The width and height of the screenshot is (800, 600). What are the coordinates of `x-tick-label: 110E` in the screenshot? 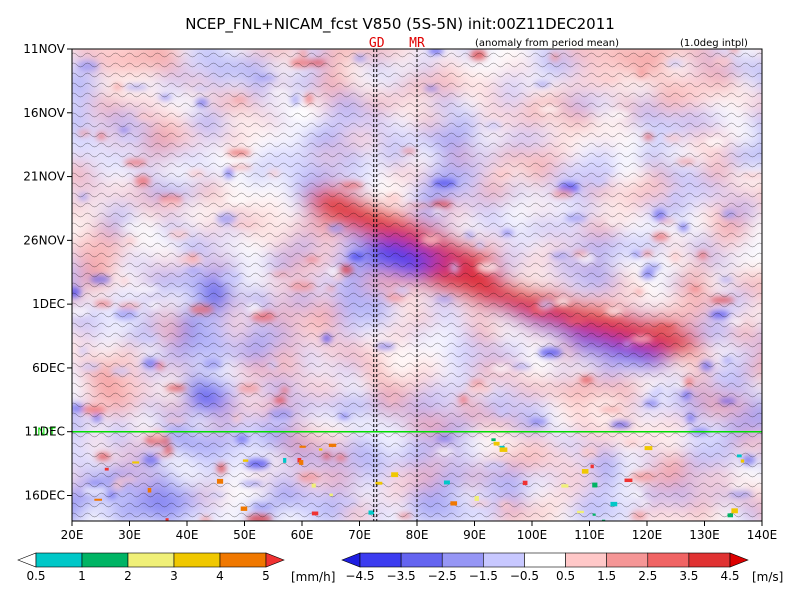 It's located at (589, 535).